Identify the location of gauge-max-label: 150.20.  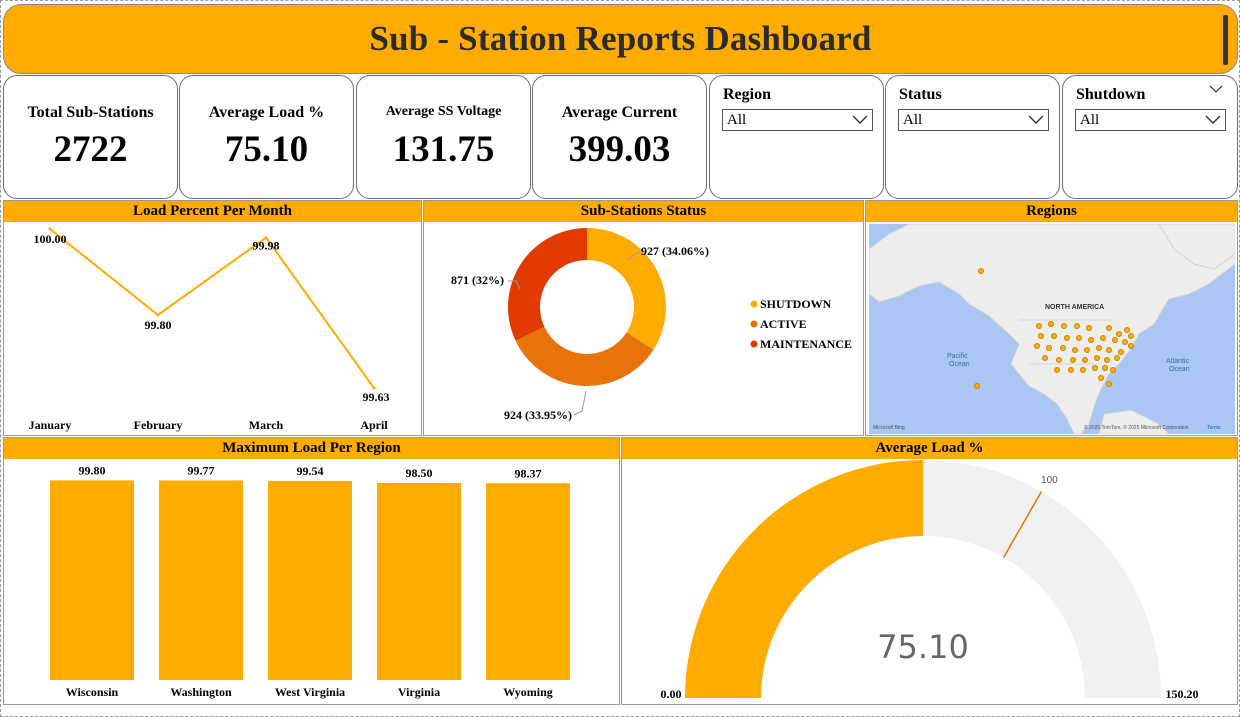
(1182, 694).